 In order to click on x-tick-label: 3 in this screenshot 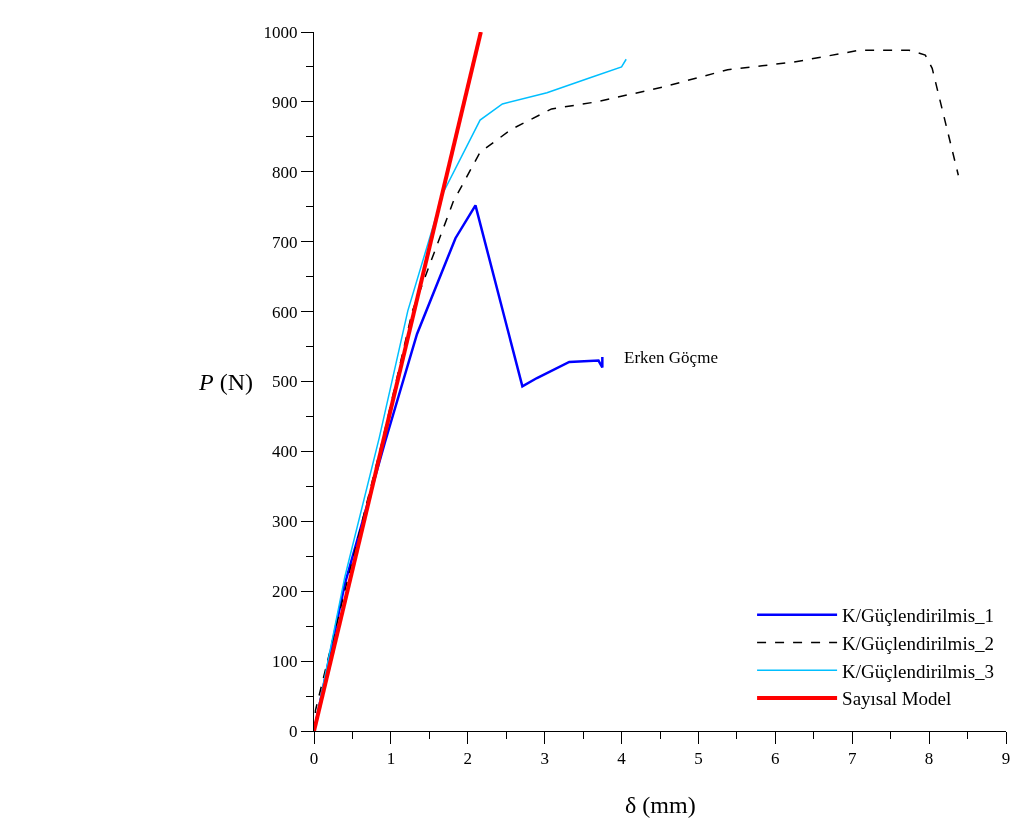, I will do `click(544, 759)`.